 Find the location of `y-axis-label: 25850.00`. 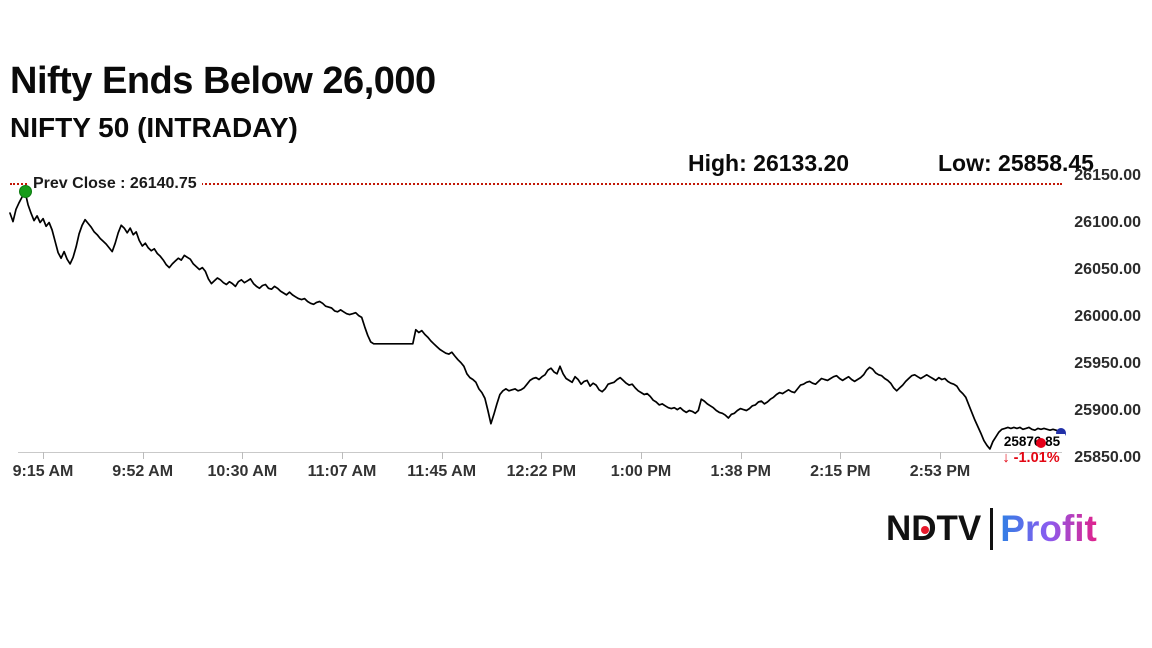

y-axis-label: 25850.00 is located at coordinates (1107, 457).